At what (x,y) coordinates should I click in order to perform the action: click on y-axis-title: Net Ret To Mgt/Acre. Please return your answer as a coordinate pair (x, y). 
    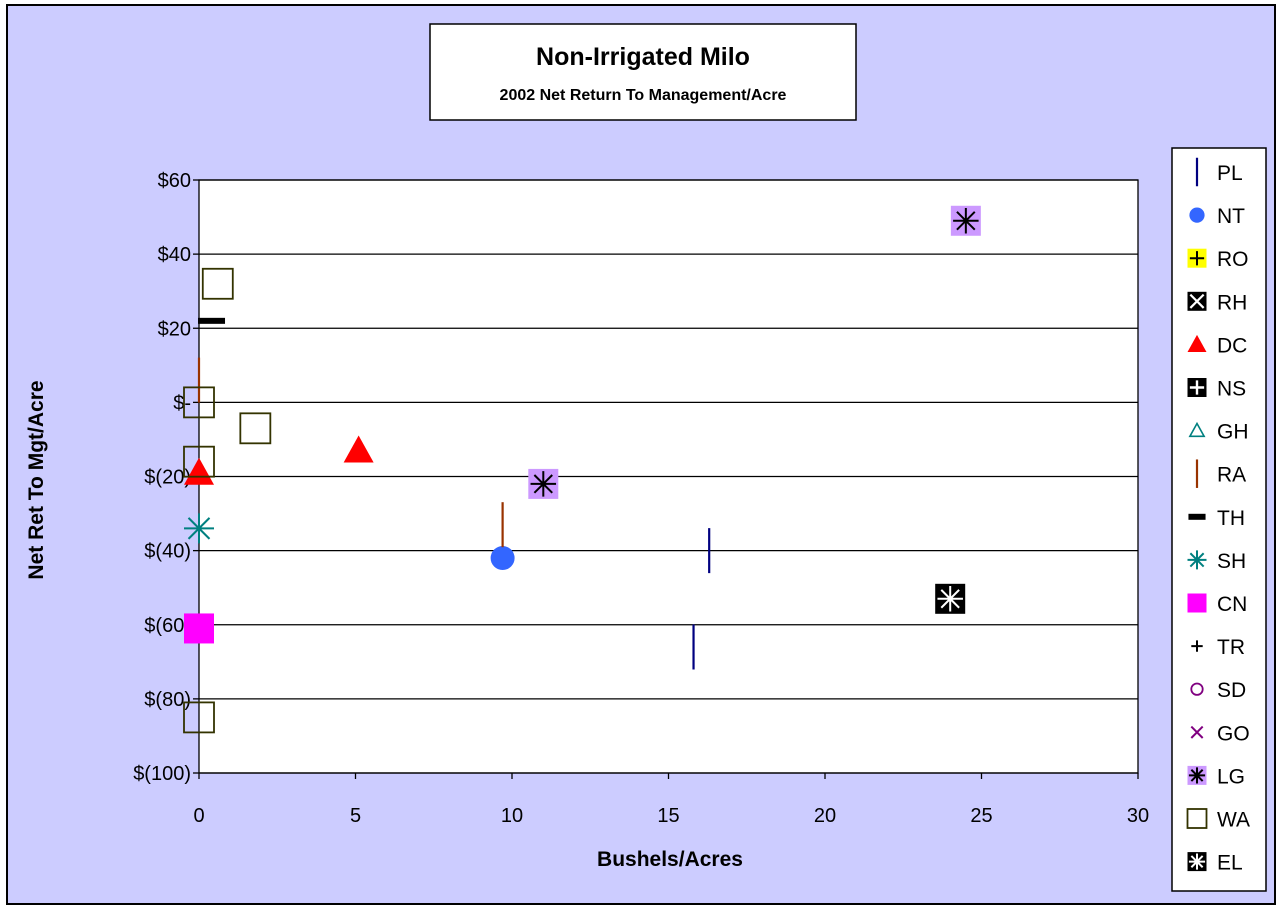
    Looking at the image, I should click on (36, 479).